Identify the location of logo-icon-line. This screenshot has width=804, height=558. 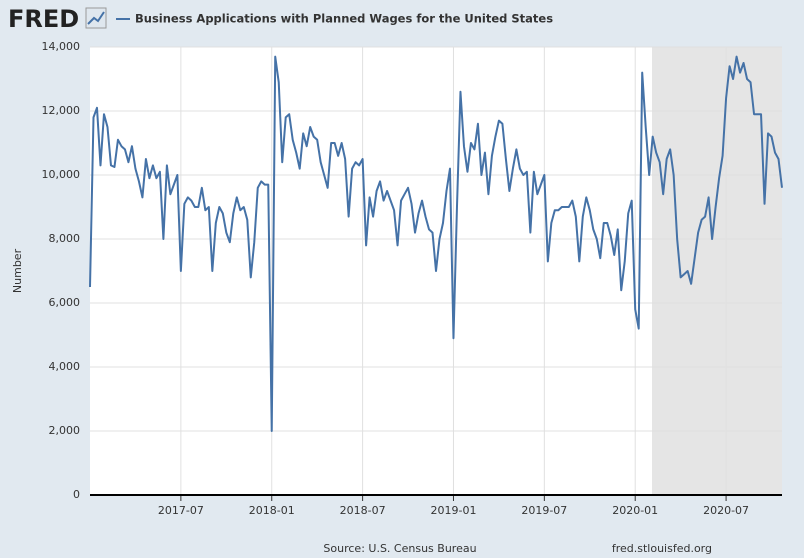
(96, 18).